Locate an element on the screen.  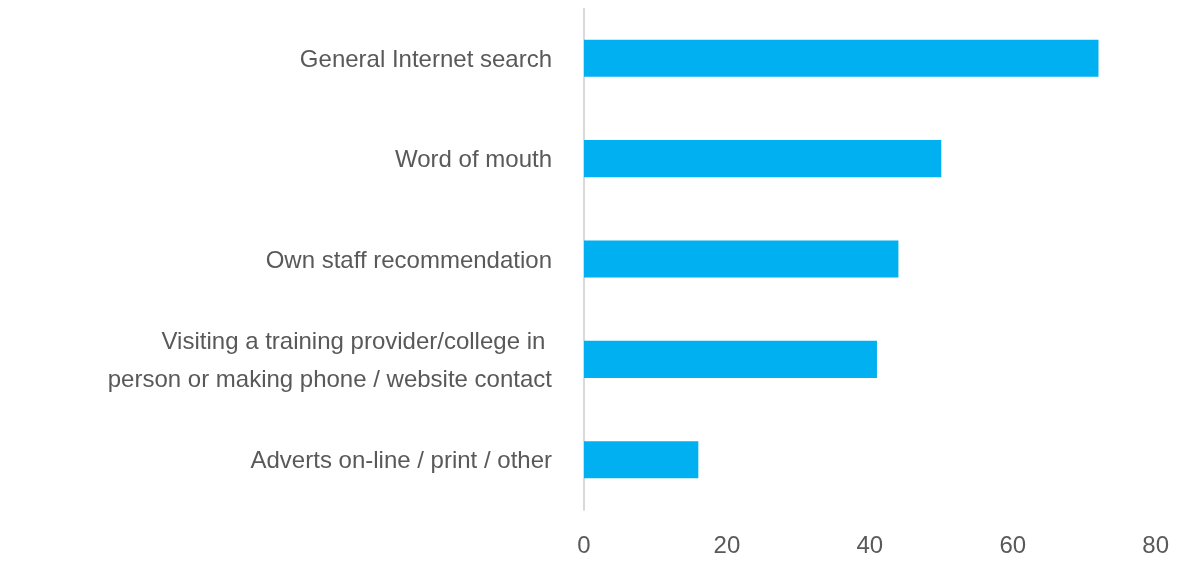
x-tick-label: 20 is located at coordinates (727, 544).